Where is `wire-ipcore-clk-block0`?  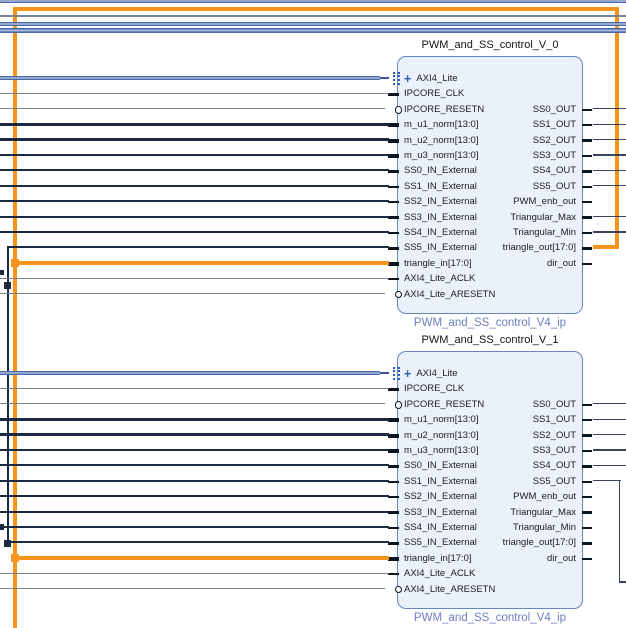
wire-ipcore-clk-block0 is located at coordinates (194, 93).